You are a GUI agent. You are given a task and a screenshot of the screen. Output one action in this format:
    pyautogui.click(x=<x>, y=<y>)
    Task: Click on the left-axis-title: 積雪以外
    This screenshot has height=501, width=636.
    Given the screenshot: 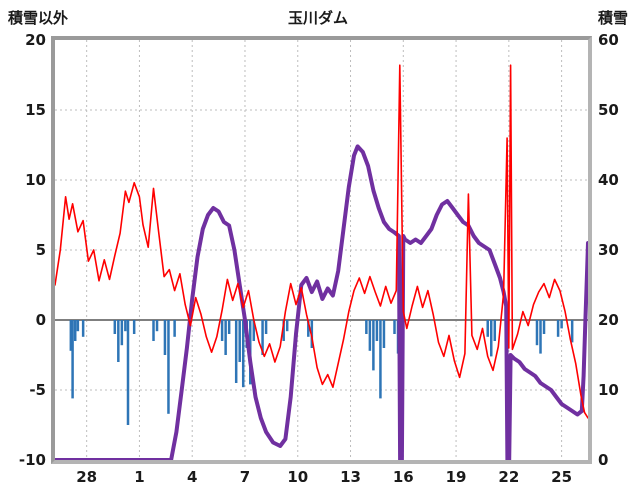 What is the action you would take?
    pyautogui.click(x=38, y=18)
    